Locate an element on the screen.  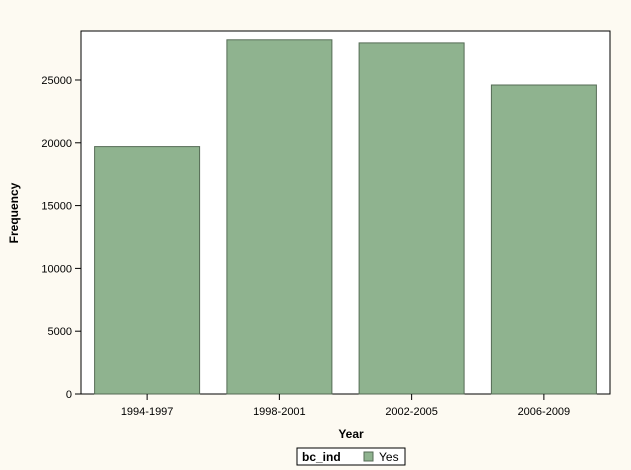
y-axis-title: Frequency is located at coordinates (14, 212).